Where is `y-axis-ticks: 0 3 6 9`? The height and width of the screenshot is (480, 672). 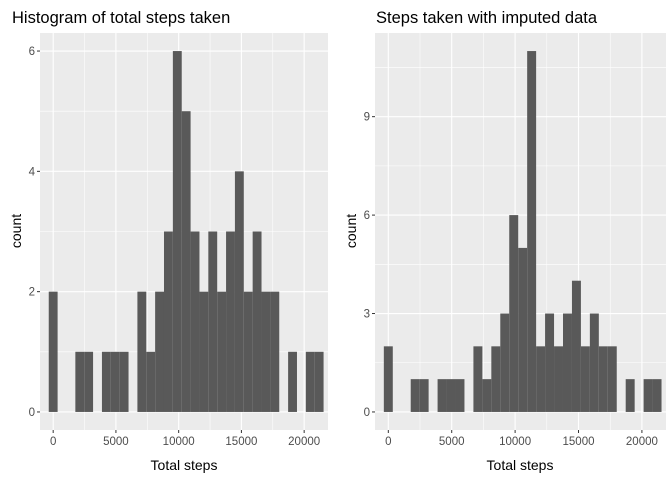 y-axis-ticks: 0 3 6 9 is located at coordinates (369, 265).